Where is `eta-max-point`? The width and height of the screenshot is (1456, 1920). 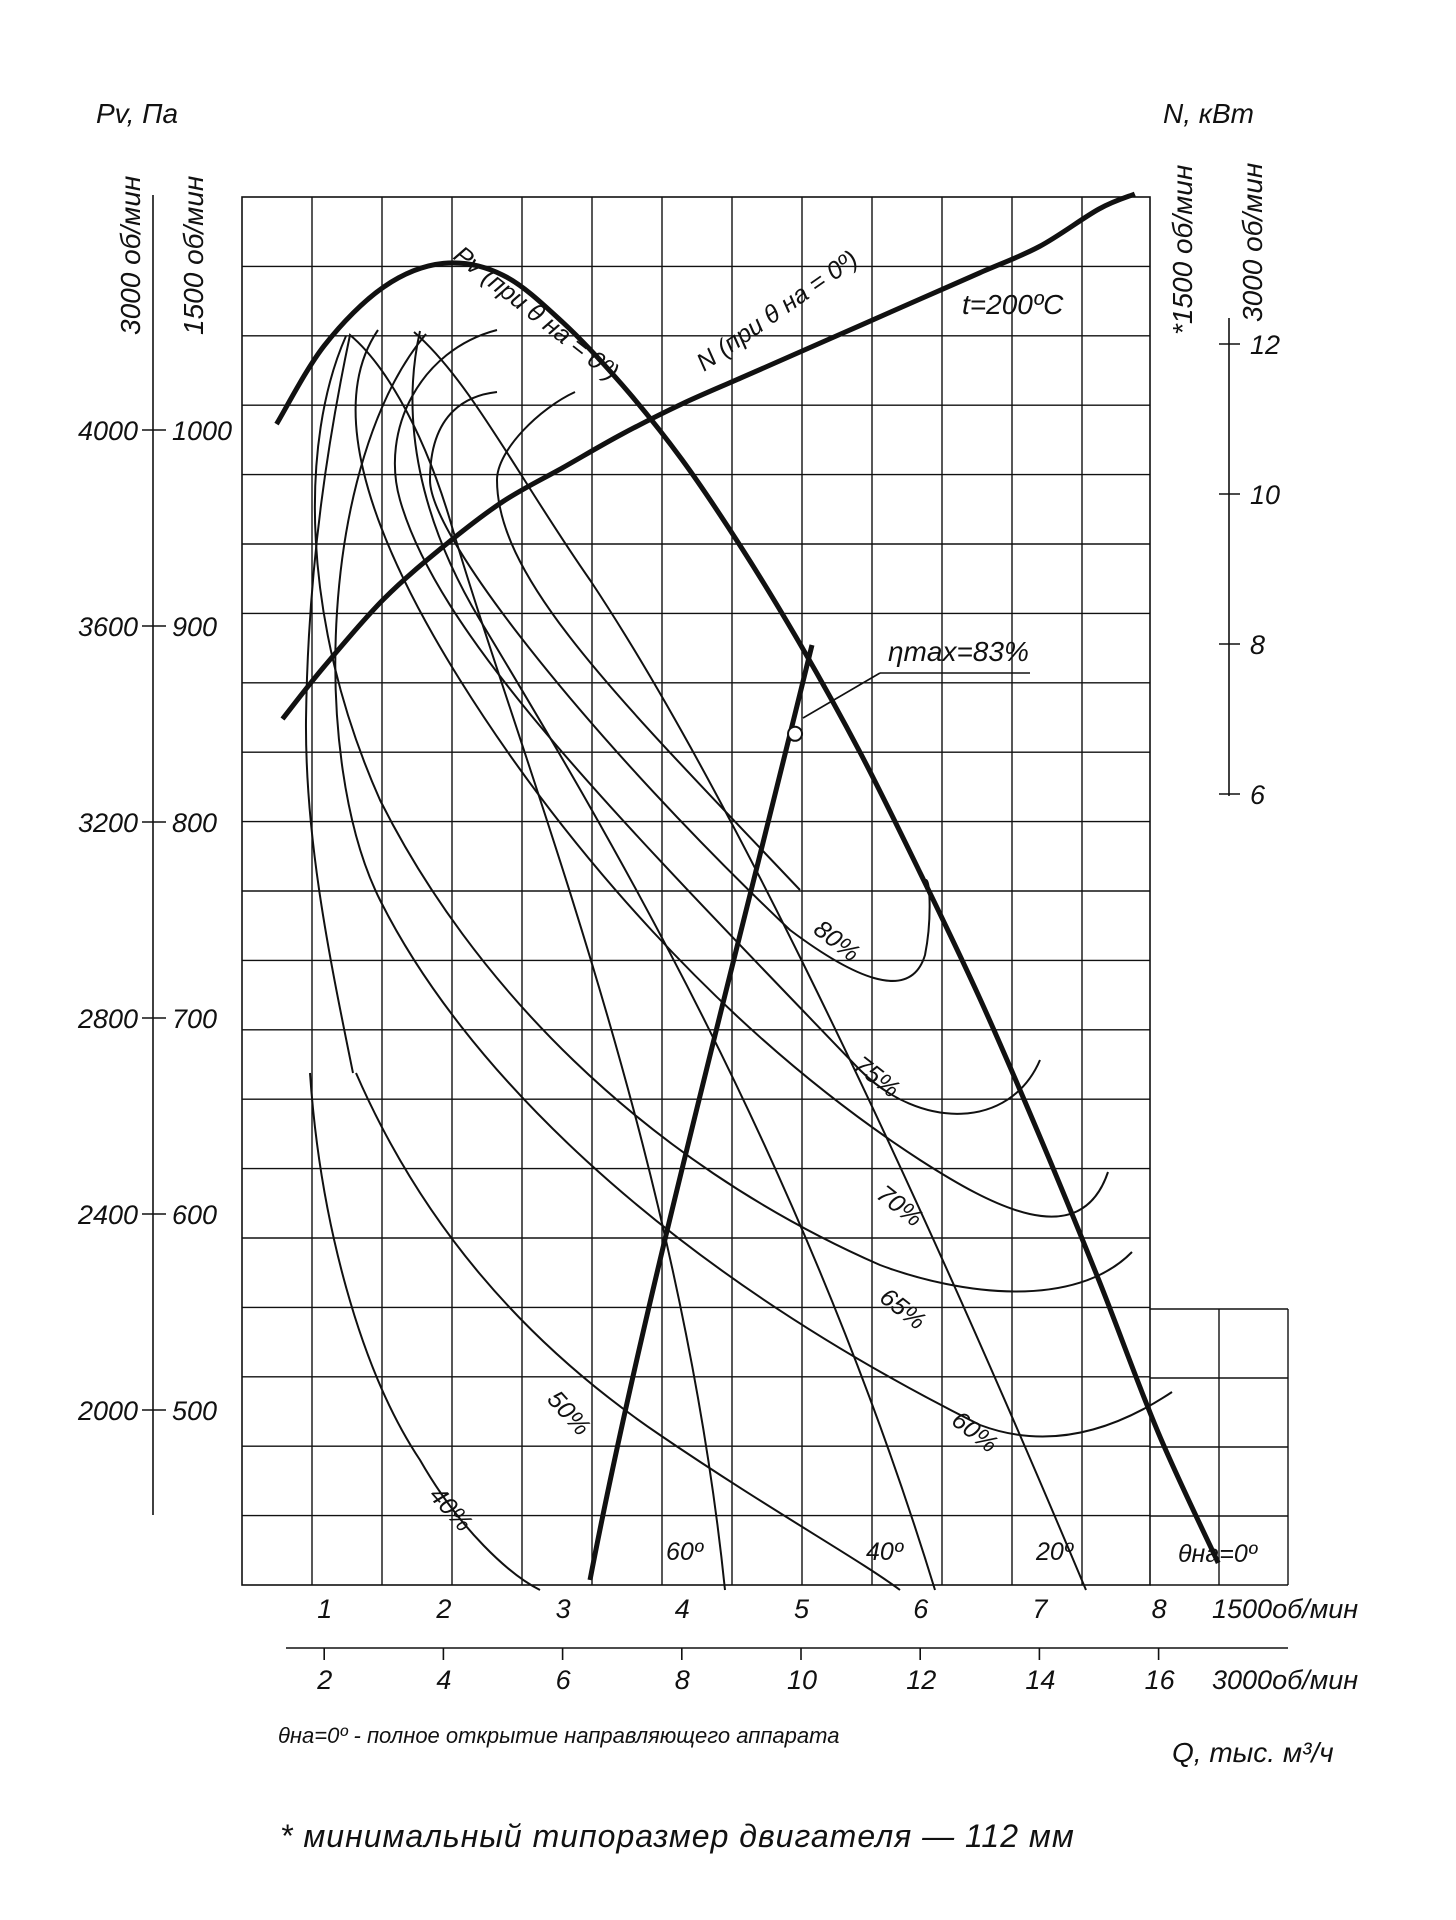 eta-max-point is located at coordinates (795, 733).